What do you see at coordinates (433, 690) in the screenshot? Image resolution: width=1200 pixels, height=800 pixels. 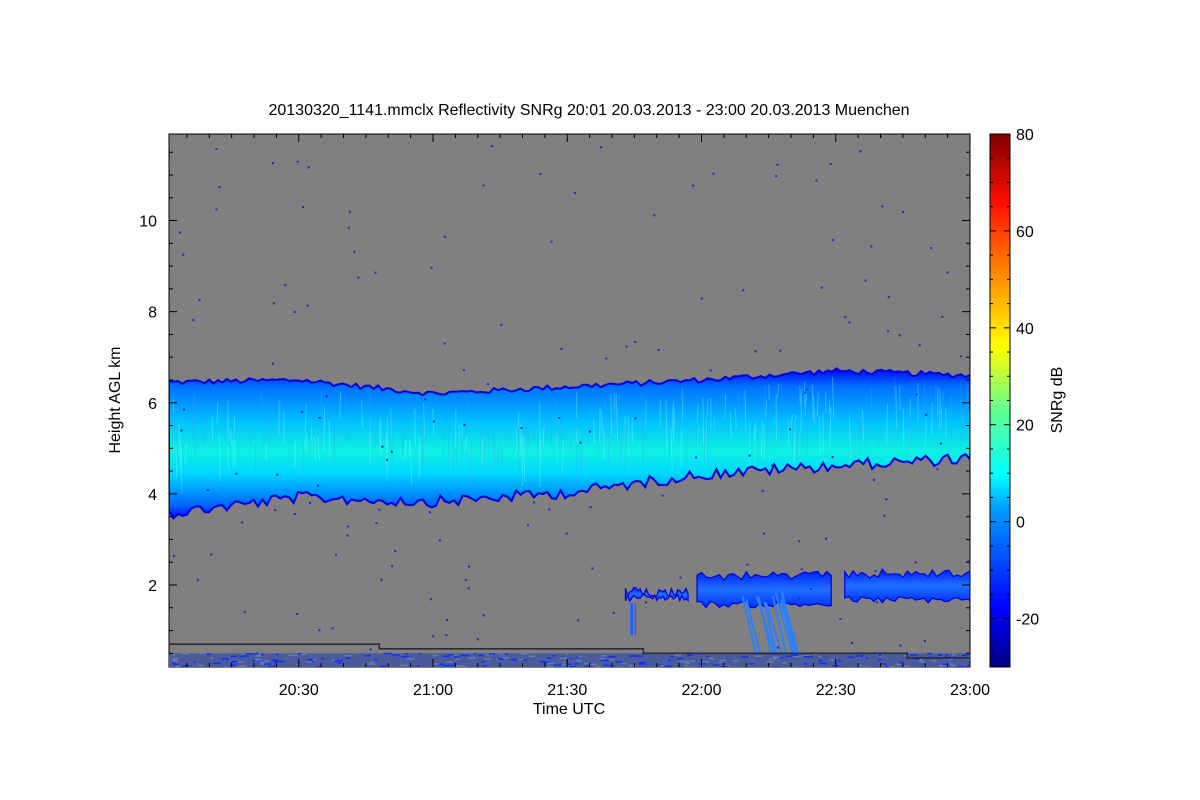 I see `x-tick-label: 21:00` at bounding box center [433, 690].